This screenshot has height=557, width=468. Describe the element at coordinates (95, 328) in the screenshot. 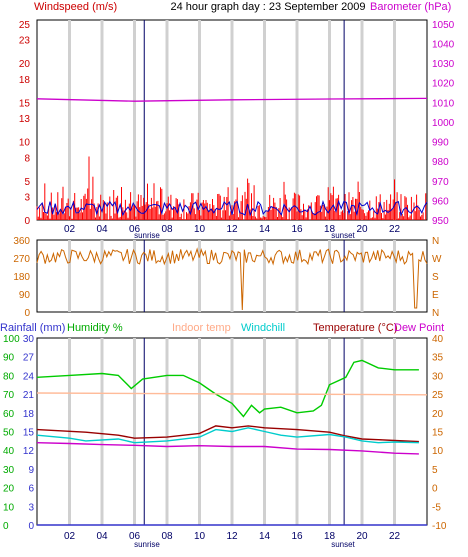

I see `humidity-header: Humidity %` at that location.